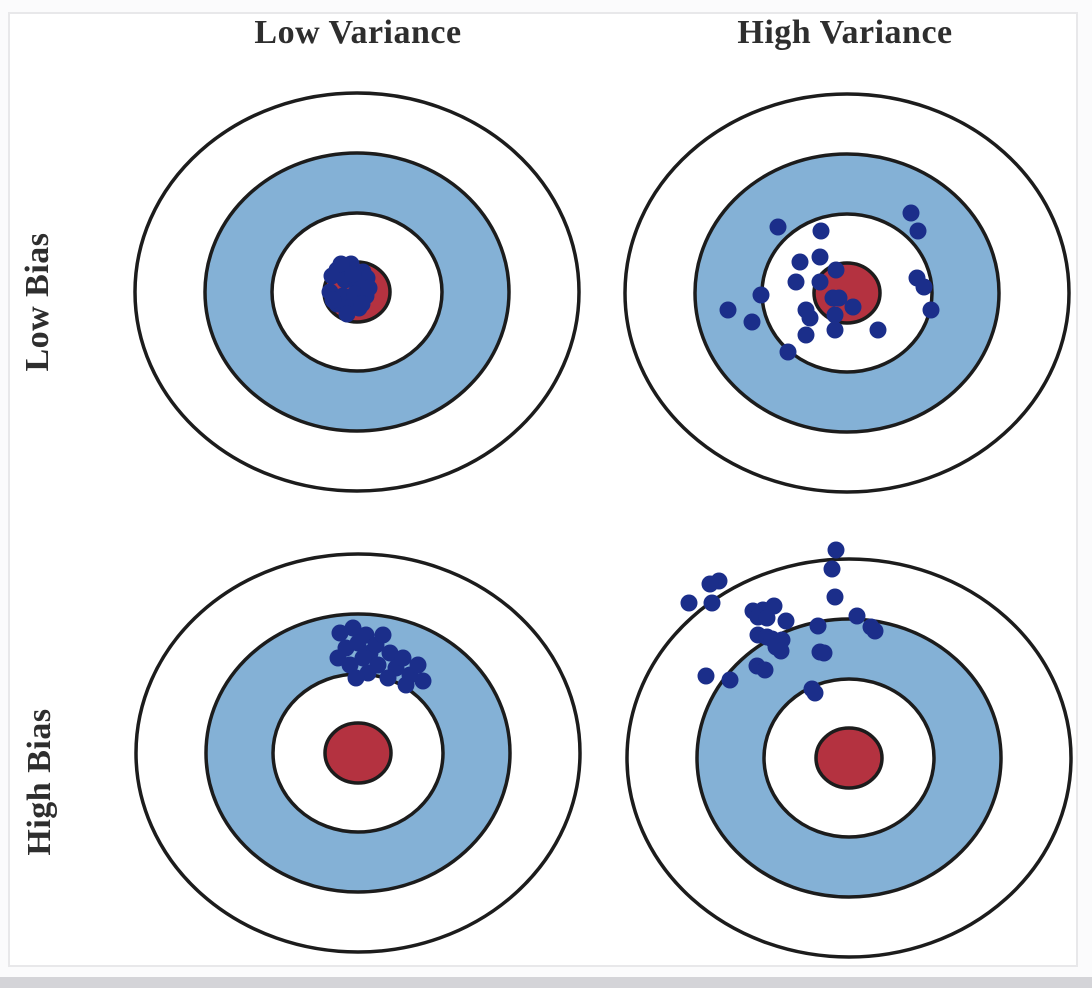  Describe the element at coordinates (845, 32) in the screenshot. I see `column-header-high-variance: High Variance` at that location.